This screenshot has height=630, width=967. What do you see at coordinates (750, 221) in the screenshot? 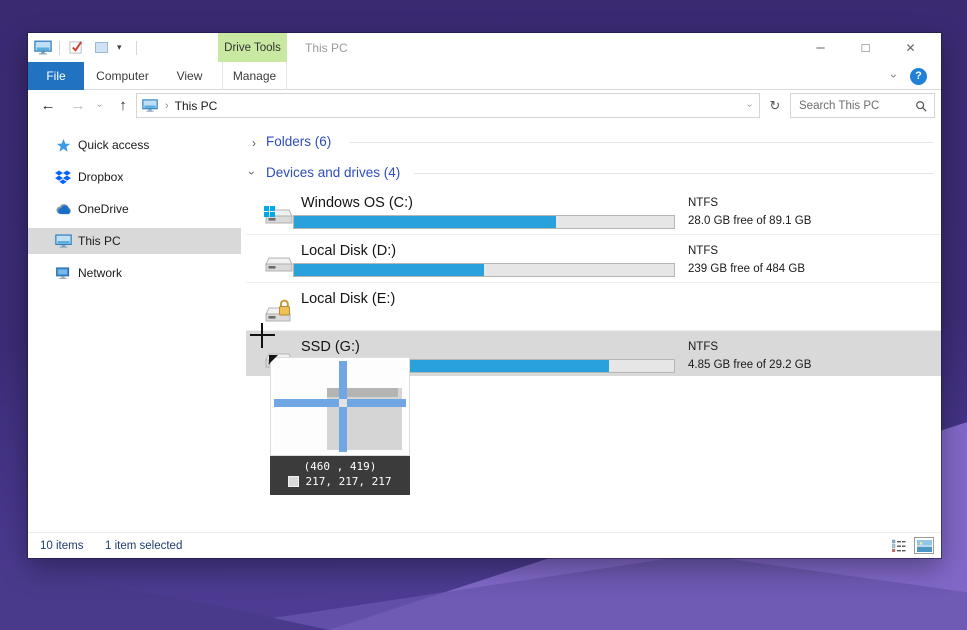
I see `drive-free-space: 28.0 GB free of 89.1 GB` at bounding box center [750, 221].